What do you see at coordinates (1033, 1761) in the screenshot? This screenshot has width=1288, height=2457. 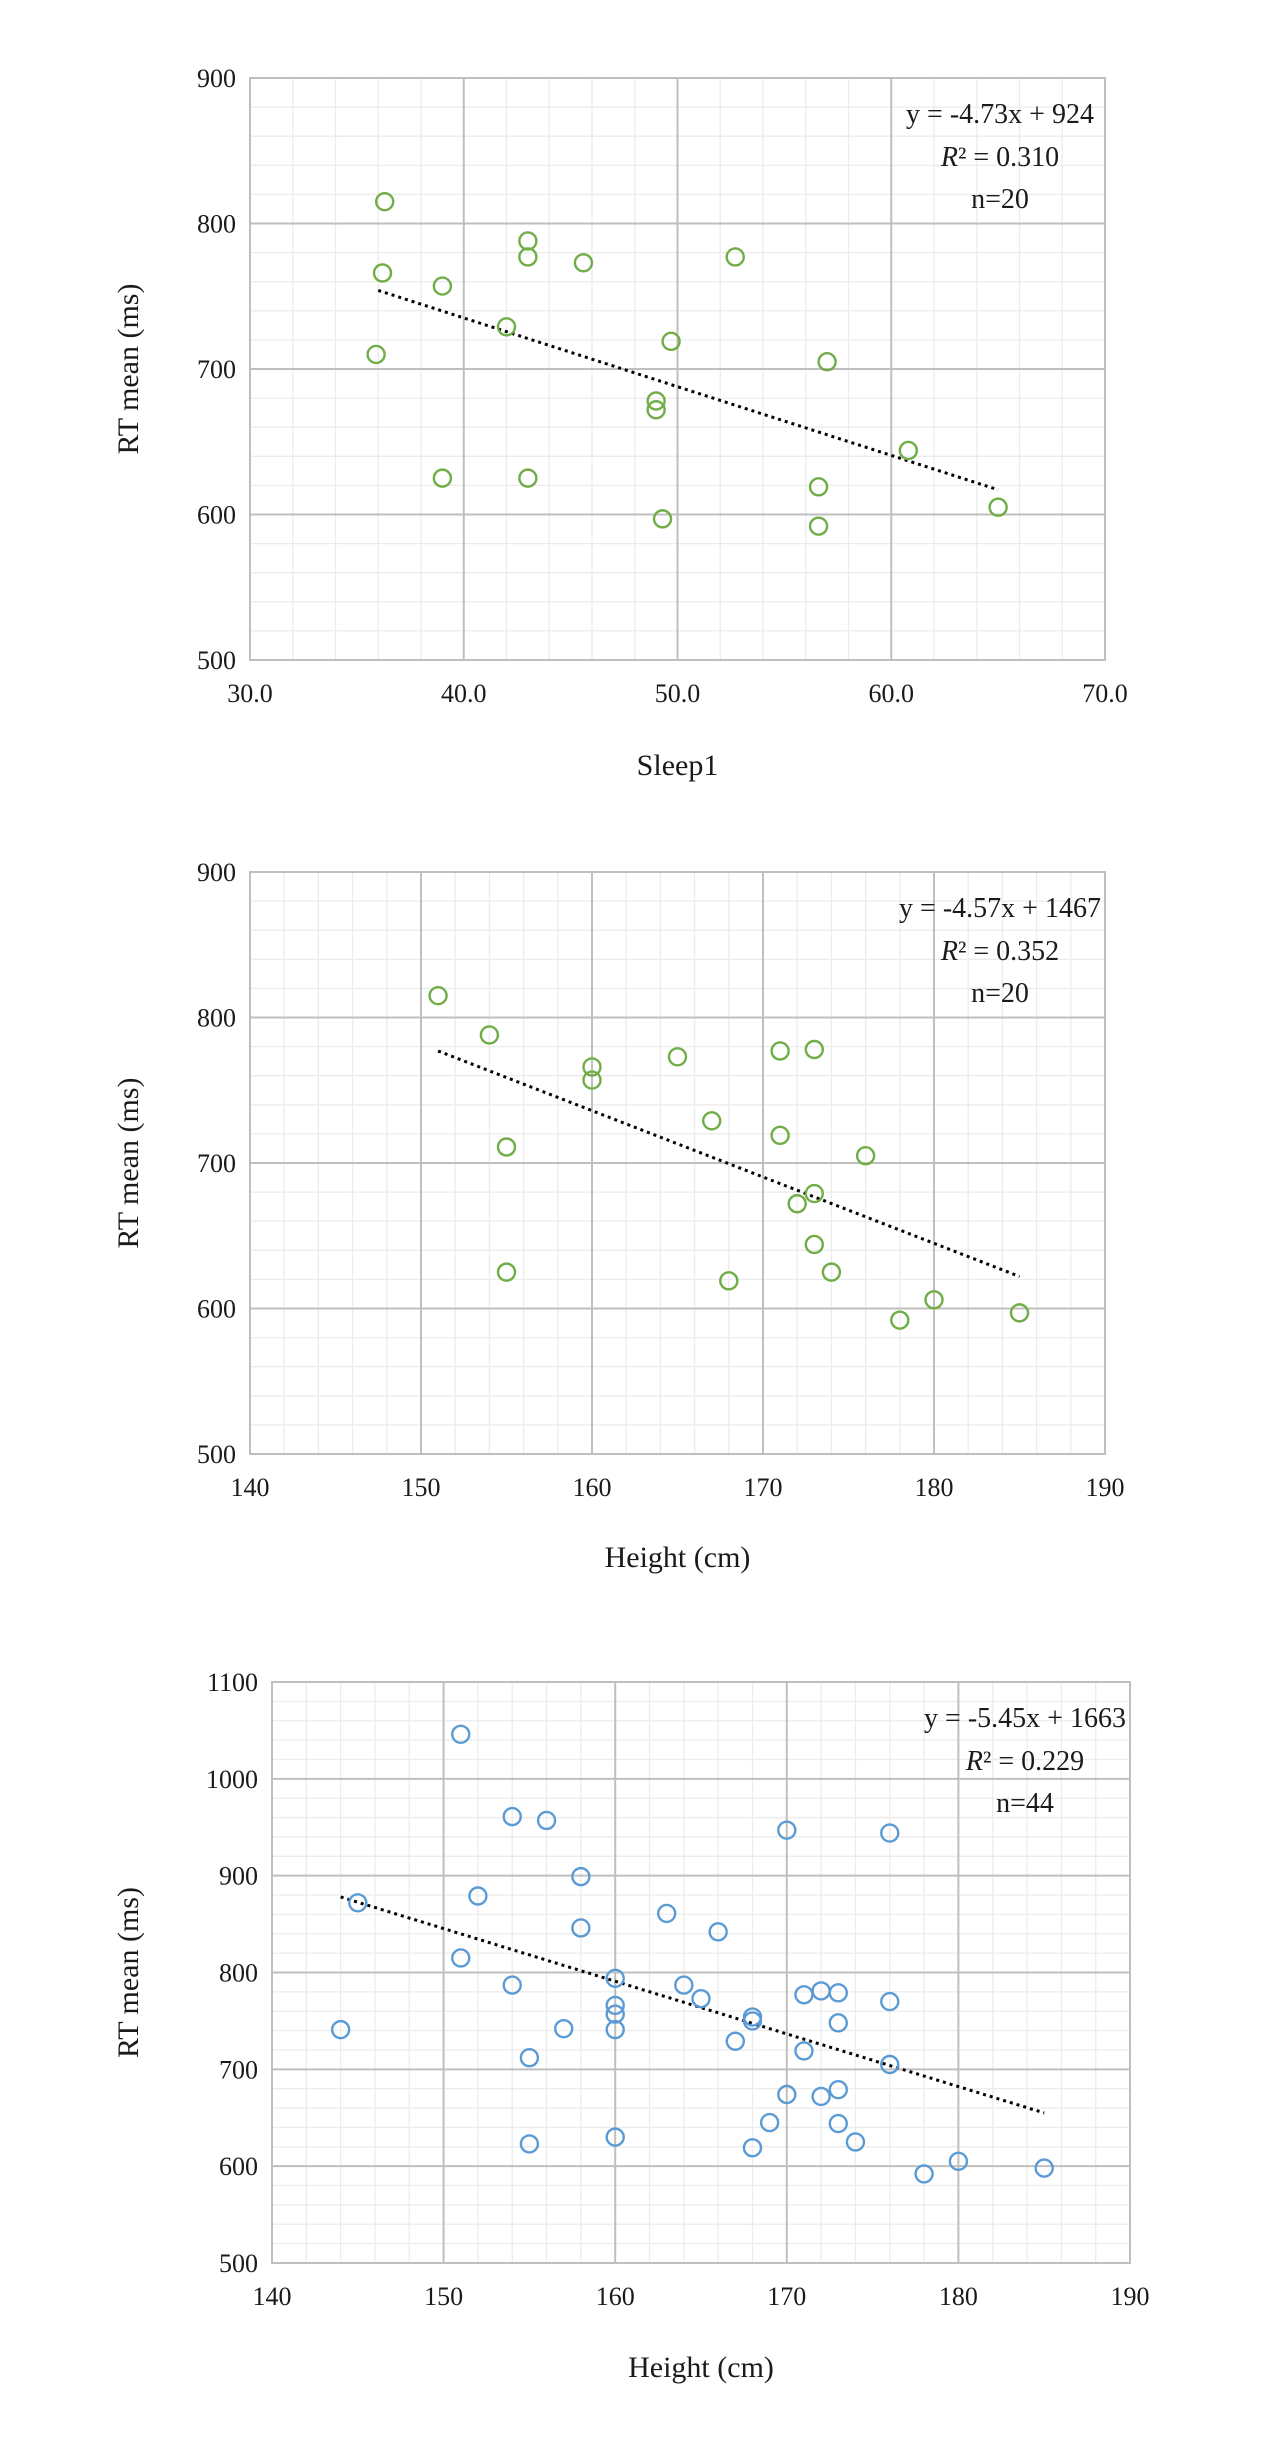 I see `r-squared-value: ² = 0.229` at bounding box center [1033, 1761].